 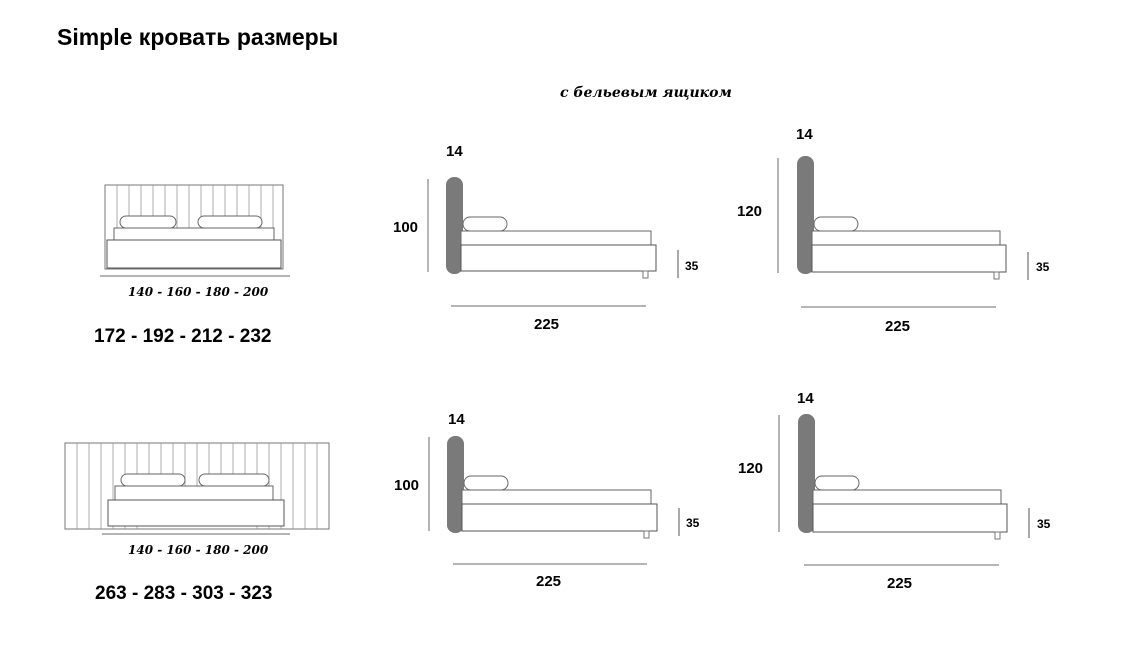 What do you see at coordinates (646, 93) in the screenshot?
I see `storage-box-subtitle: с бельевым ящиком` at bounding box center [646, 93].